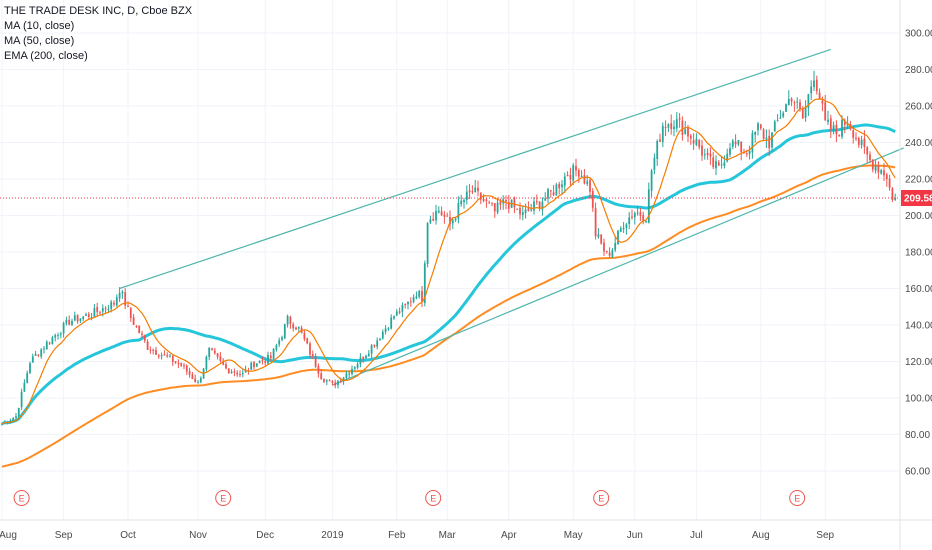  I want to click on legend-ema200: EMA (200, close), so click(46, 56).